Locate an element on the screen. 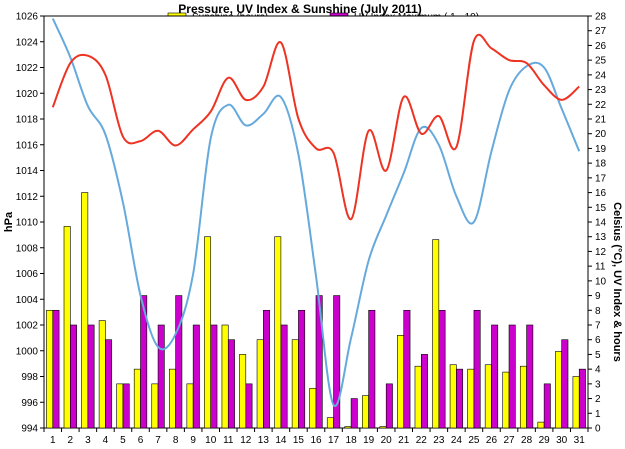  x-tick-label: 15 is located at coordinates (299, 440).